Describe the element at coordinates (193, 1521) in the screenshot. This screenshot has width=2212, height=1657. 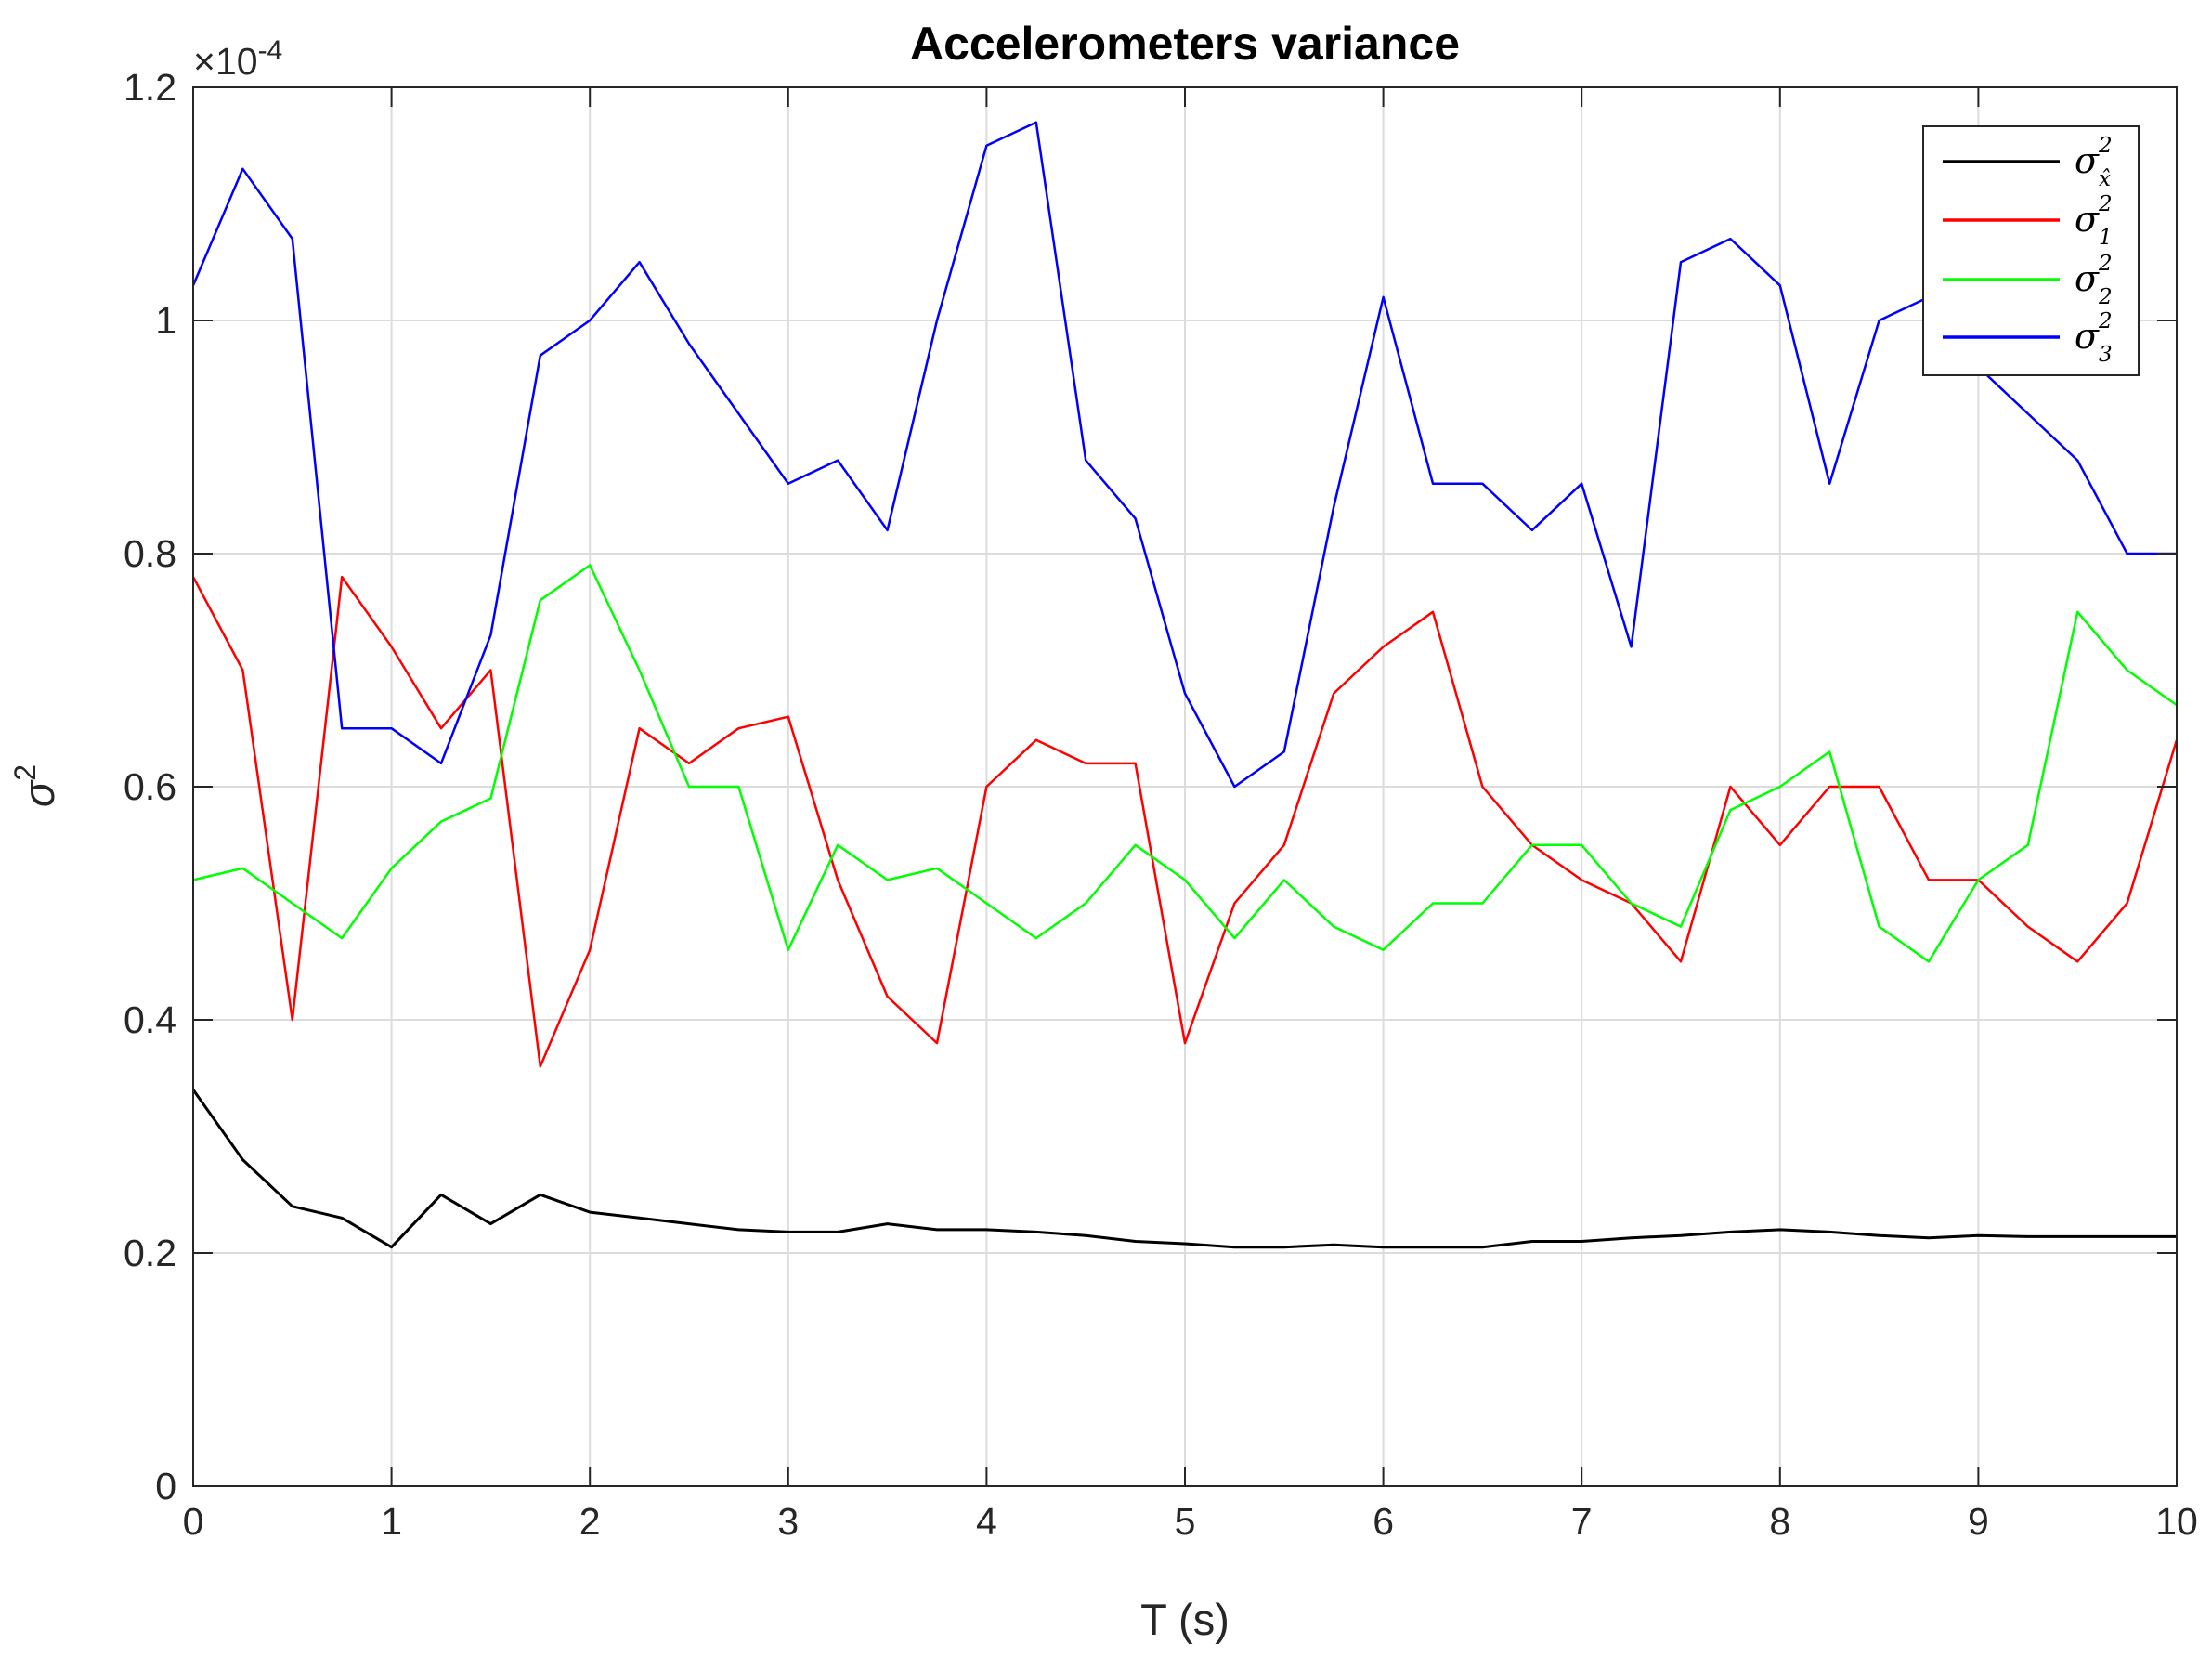
I see `x-tick-label: 0` at that location.